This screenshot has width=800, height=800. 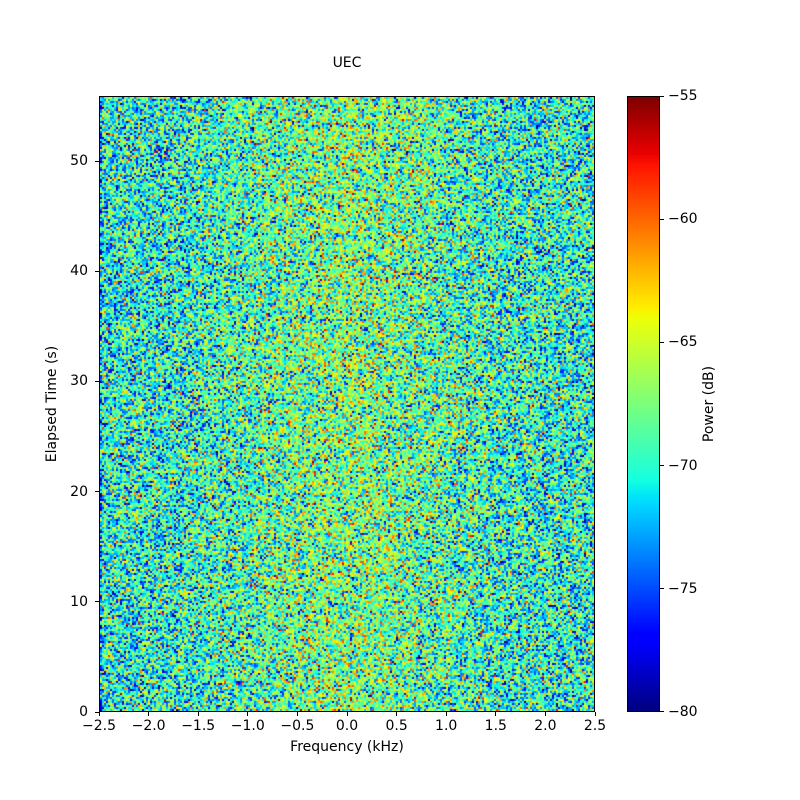 I want to click on y-tick-label: 10, so click(x=79, y=601).